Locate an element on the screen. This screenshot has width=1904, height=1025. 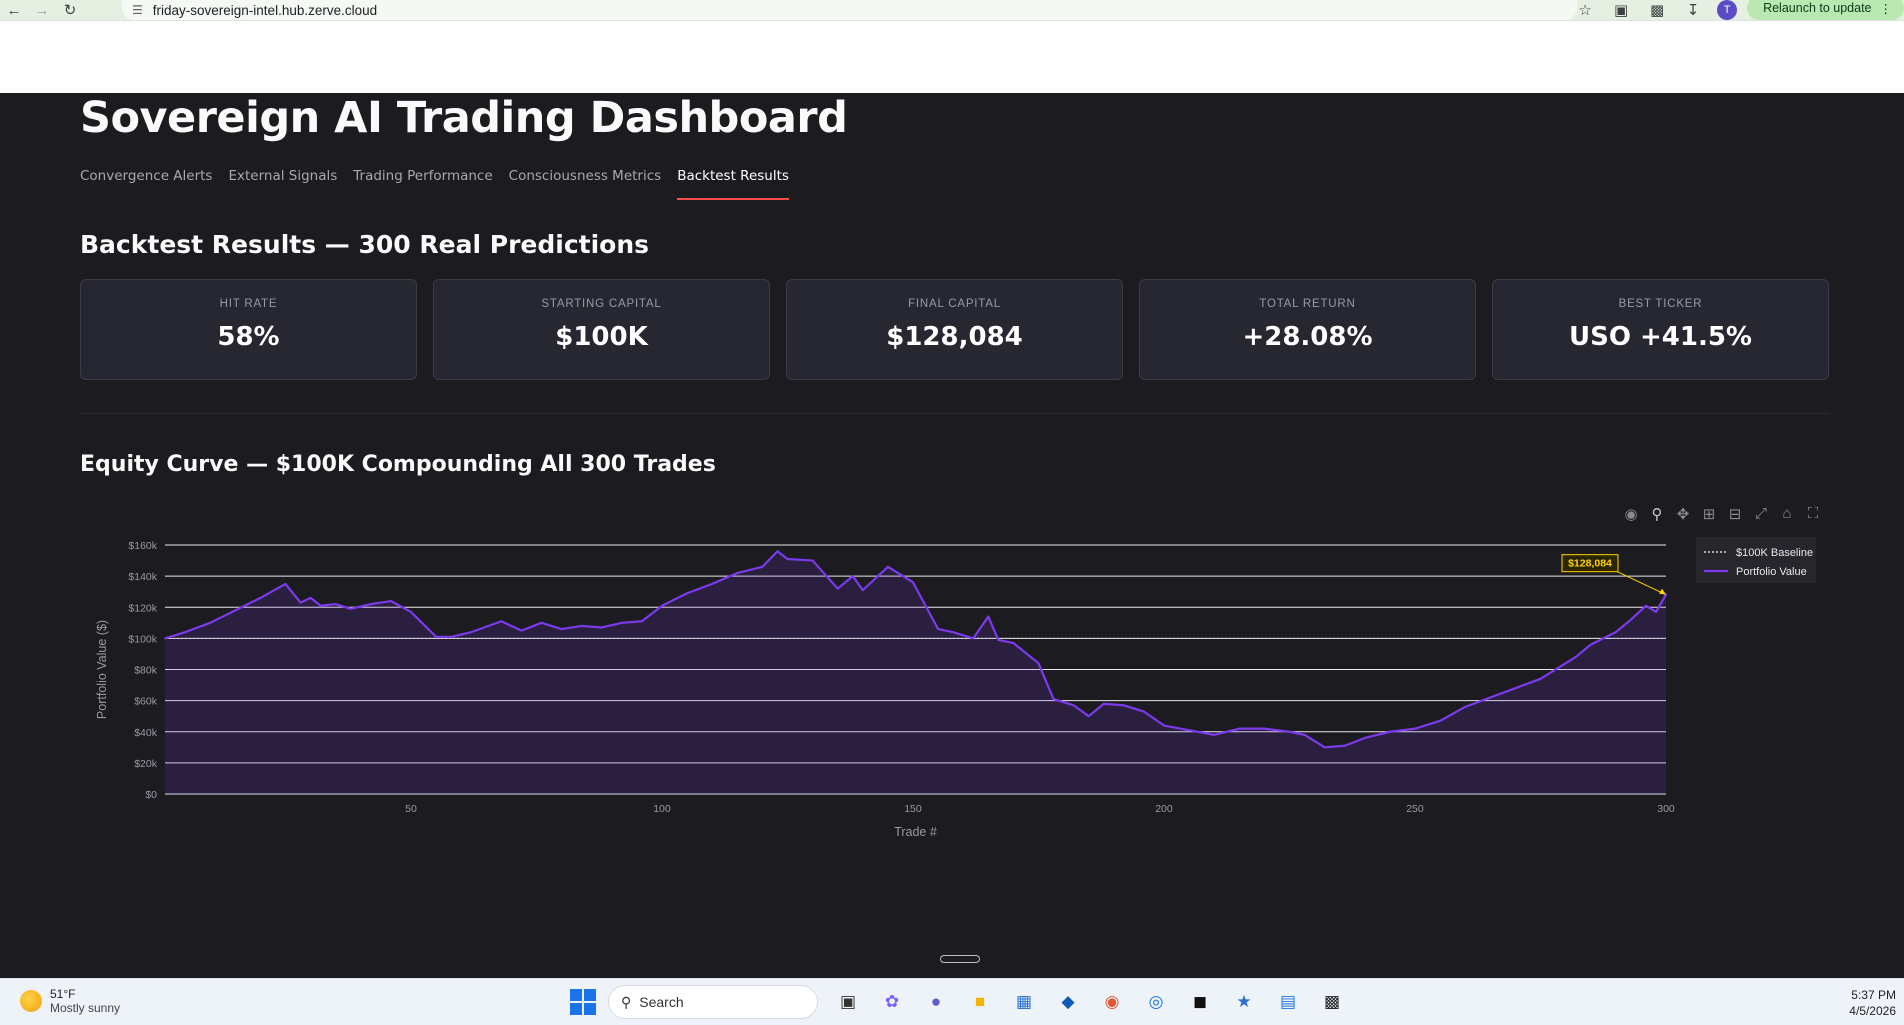
address-bar: ☰ friday-sovereign-intel.hub.zerve.cloud is located at coordinates (849, 10).